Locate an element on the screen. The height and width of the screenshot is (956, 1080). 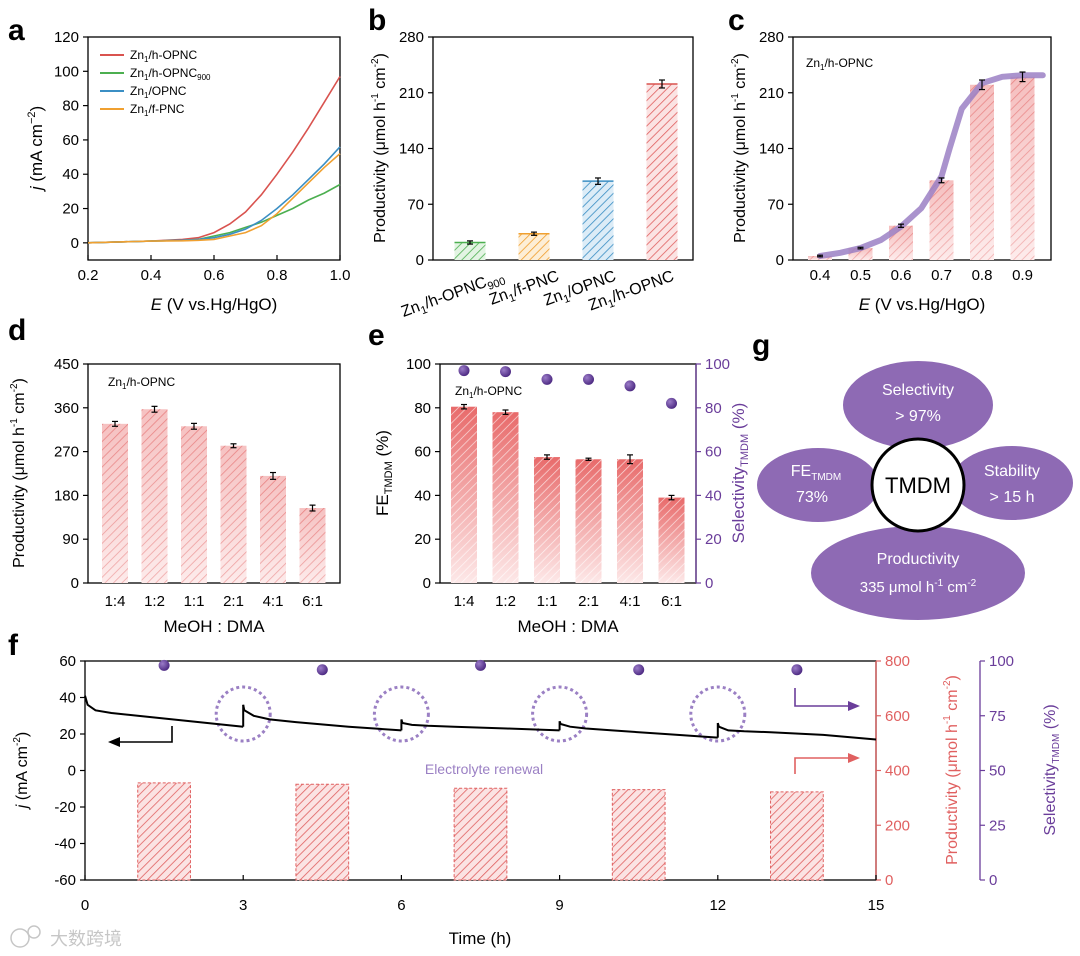
x-tick-label: 3 is located at coordinates (243, 905).